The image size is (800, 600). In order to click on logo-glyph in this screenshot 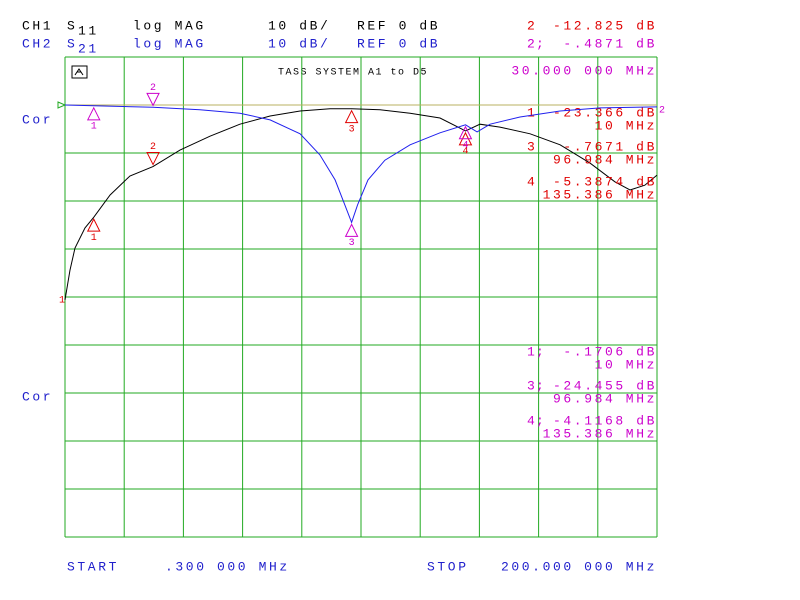, I will do `click(79, 72)`.